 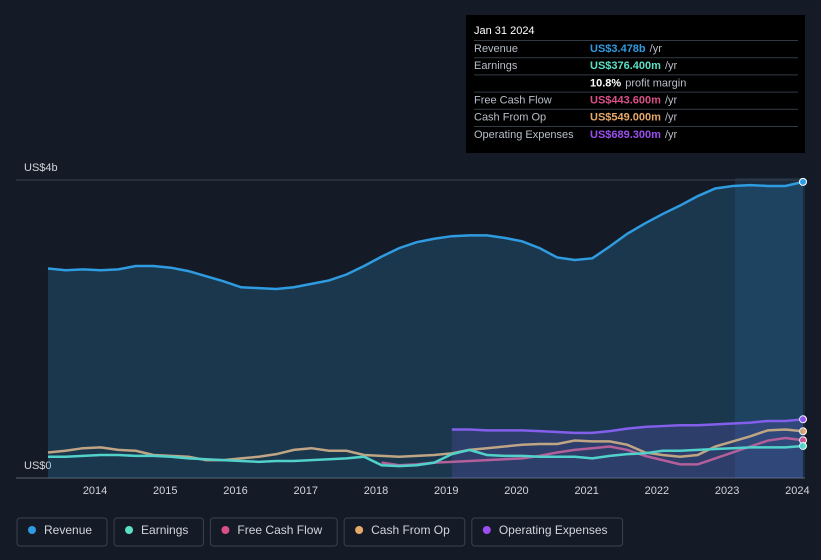 What do you see at coordinates (797, 491) in the screenshot?
I see `x-tick-label: 2024` at bounding box center [797, 491].